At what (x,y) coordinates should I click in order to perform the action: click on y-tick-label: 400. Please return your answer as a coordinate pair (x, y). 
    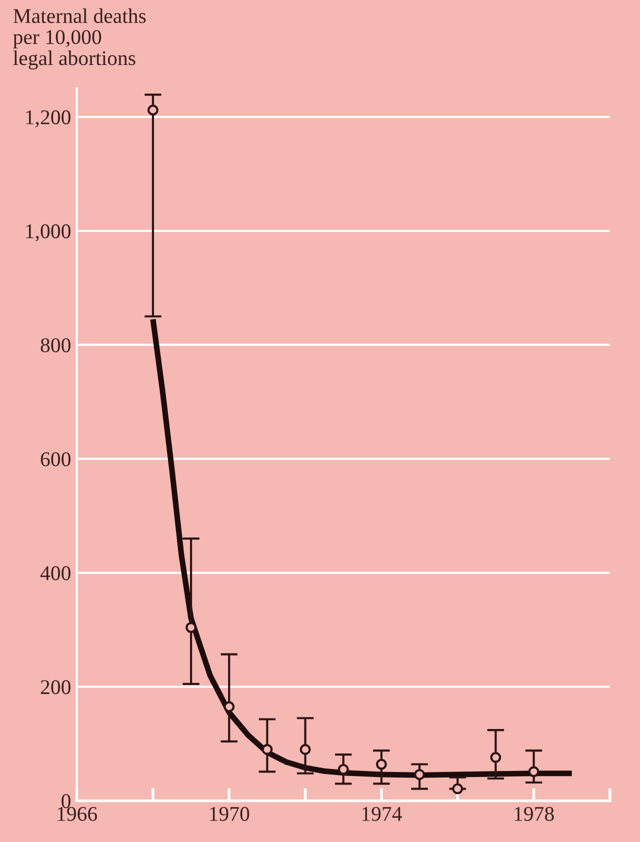
    Looking at the image, I should click on (55, 573).